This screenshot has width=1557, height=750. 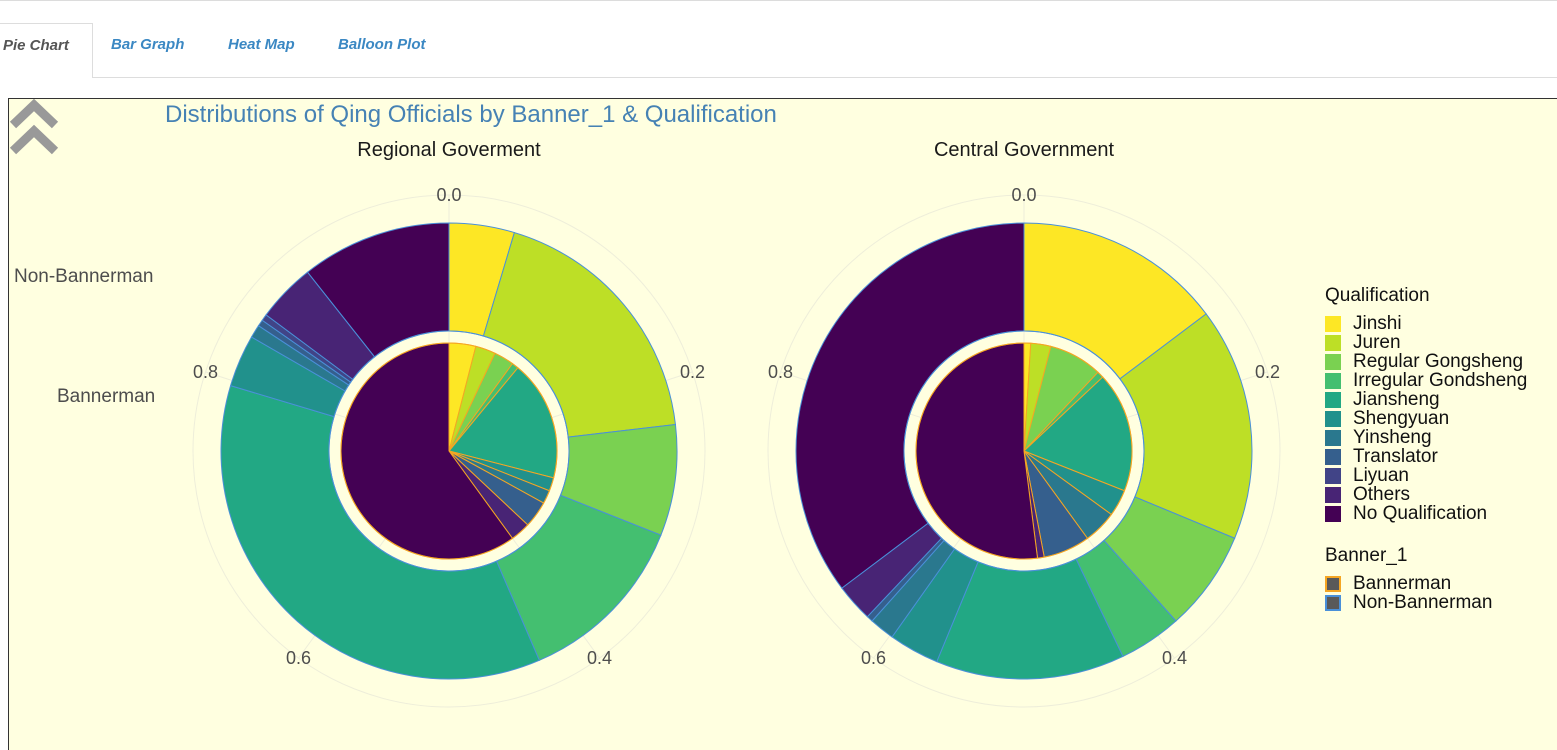 What do you see at coordinates (1426, 323) in the screenshot?
I see `legend-item-jinshi: Jinshi` at bounding box center [1426, 323].